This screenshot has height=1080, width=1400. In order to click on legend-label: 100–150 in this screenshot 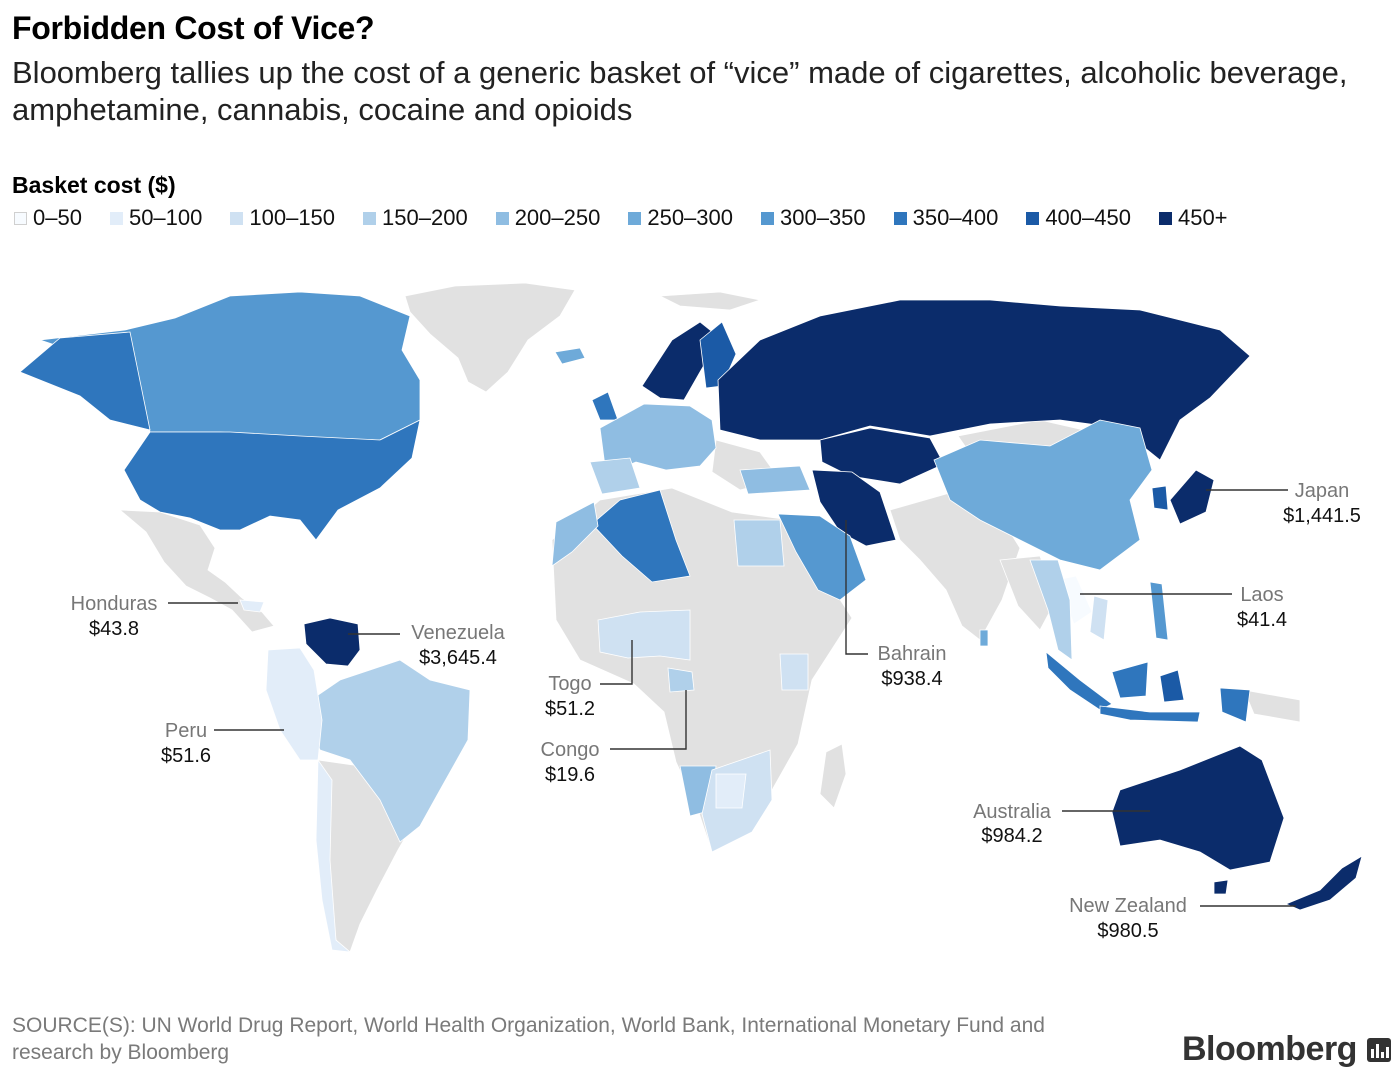, I will do `click(292, 217)`.